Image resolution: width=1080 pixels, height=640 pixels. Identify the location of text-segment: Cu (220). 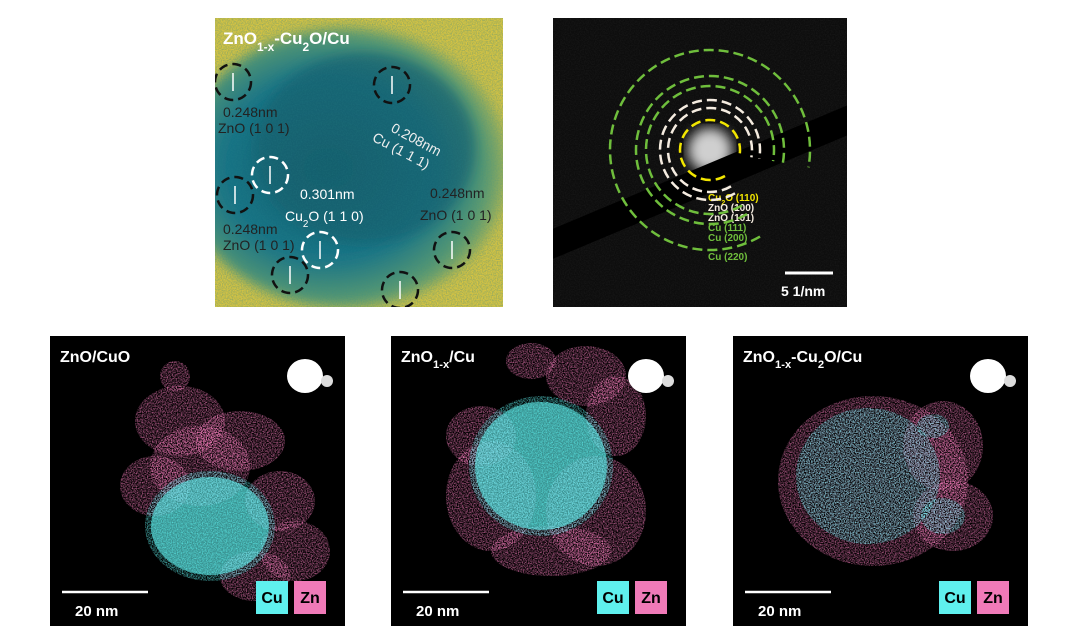
(727, 257).